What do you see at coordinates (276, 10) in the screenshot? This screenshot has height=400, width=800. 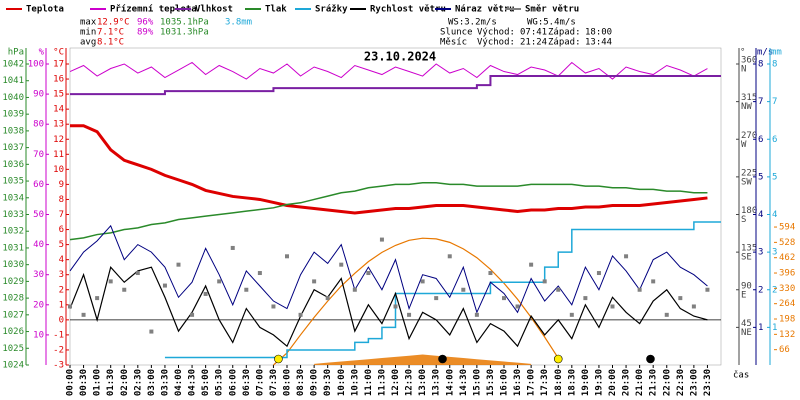 I see `legend-label: Tlak` at bounding box center [276, 10].